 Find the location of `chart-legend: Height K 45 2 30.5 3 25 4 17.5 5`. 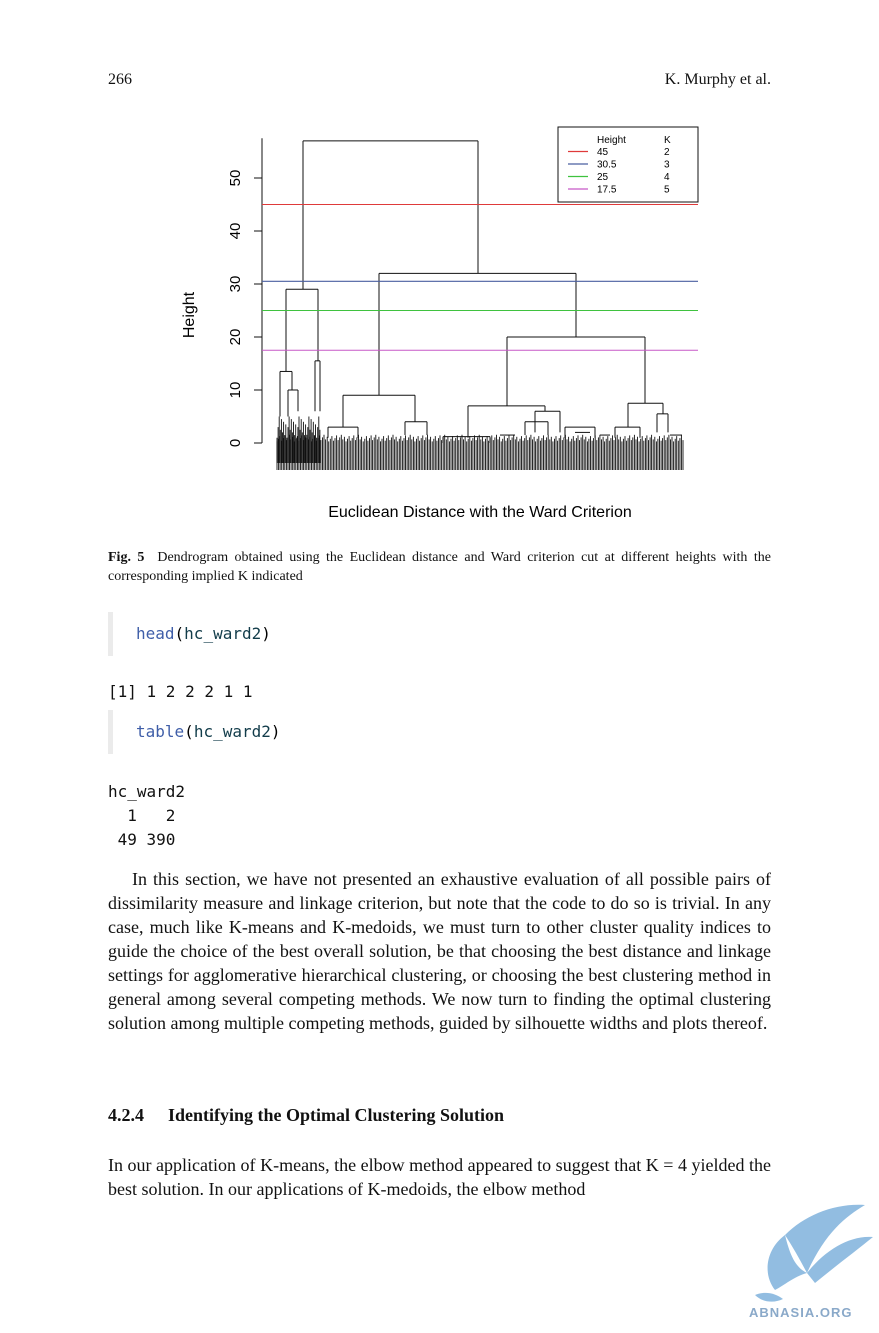

chart-legend: Height K 45 2 30.5 3 25 4 17.5 5 is located at coordinates (628, 164).